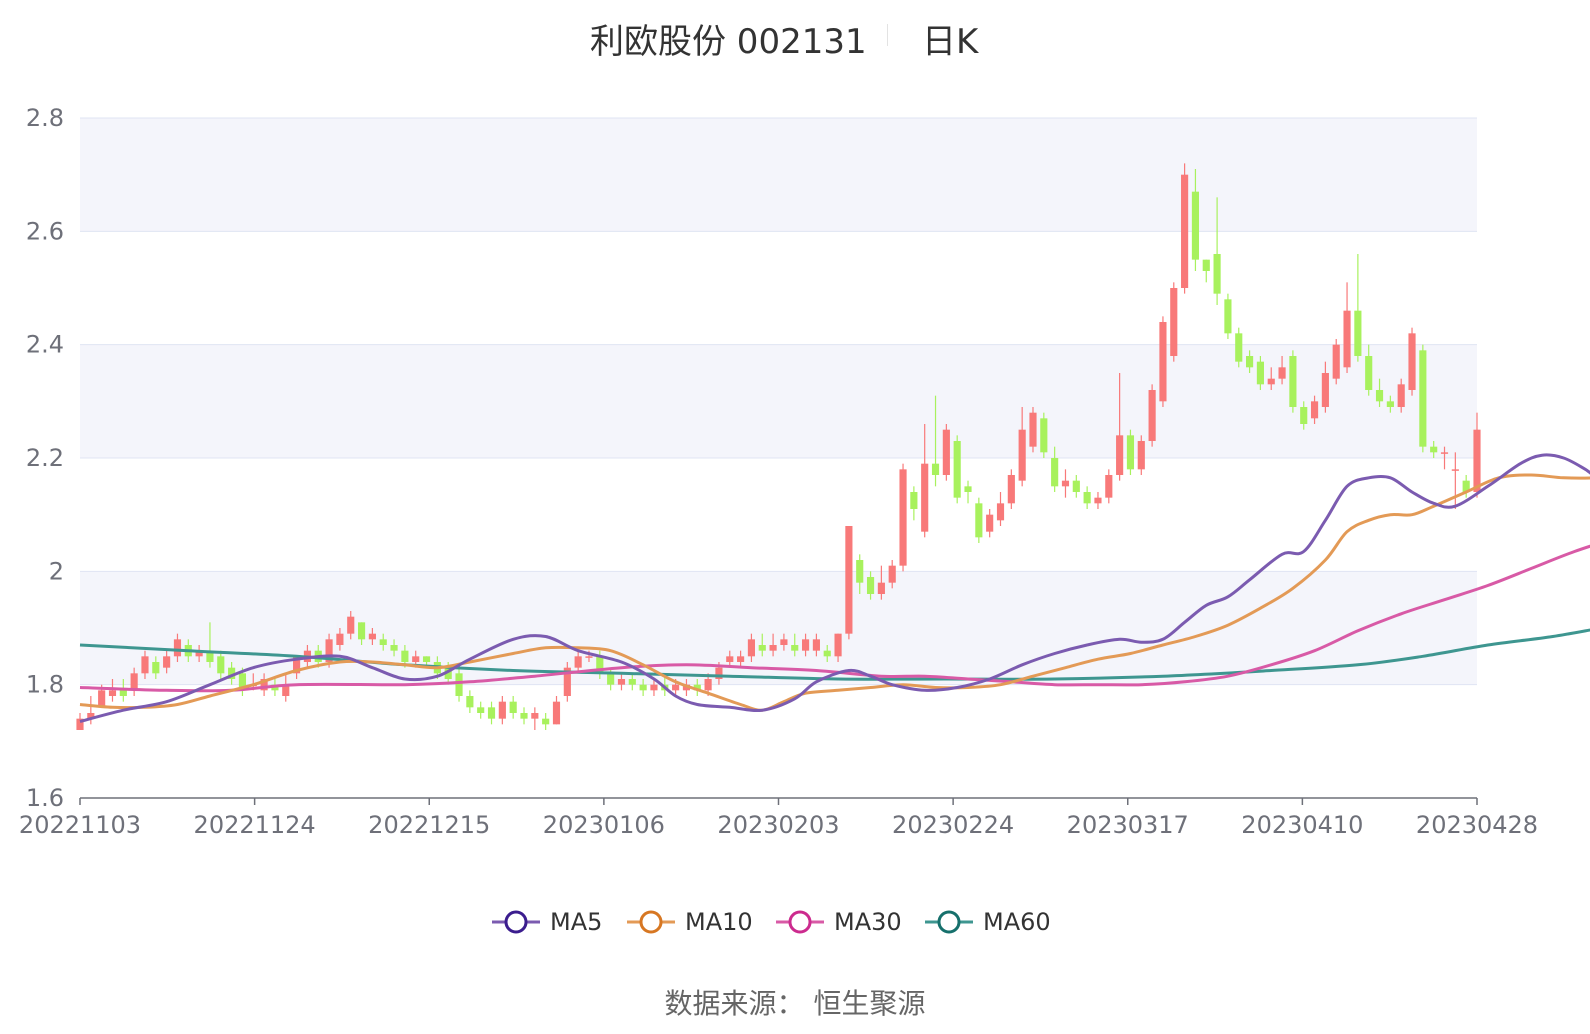  Describe the element at coordinates (547, 922) in the screenshot. I see `legend-item-ma5: MA5` at that location.